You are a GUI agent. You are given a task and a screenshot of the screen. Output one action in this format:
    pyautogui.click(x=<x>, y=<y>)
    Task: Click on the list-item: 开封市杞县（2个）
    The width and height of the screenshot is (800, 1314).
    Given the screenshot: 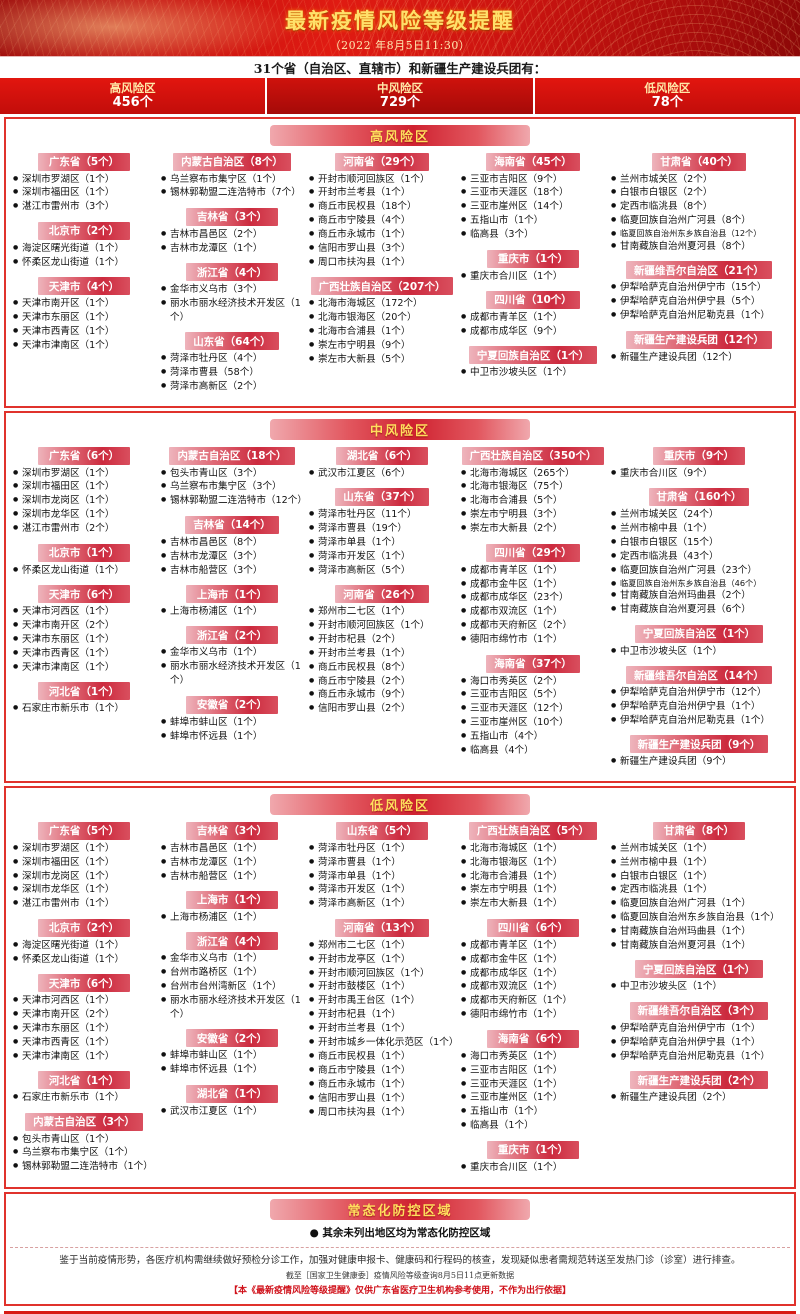 What is the action you would take?
    pyautogui.click(x=382, y=640)
    